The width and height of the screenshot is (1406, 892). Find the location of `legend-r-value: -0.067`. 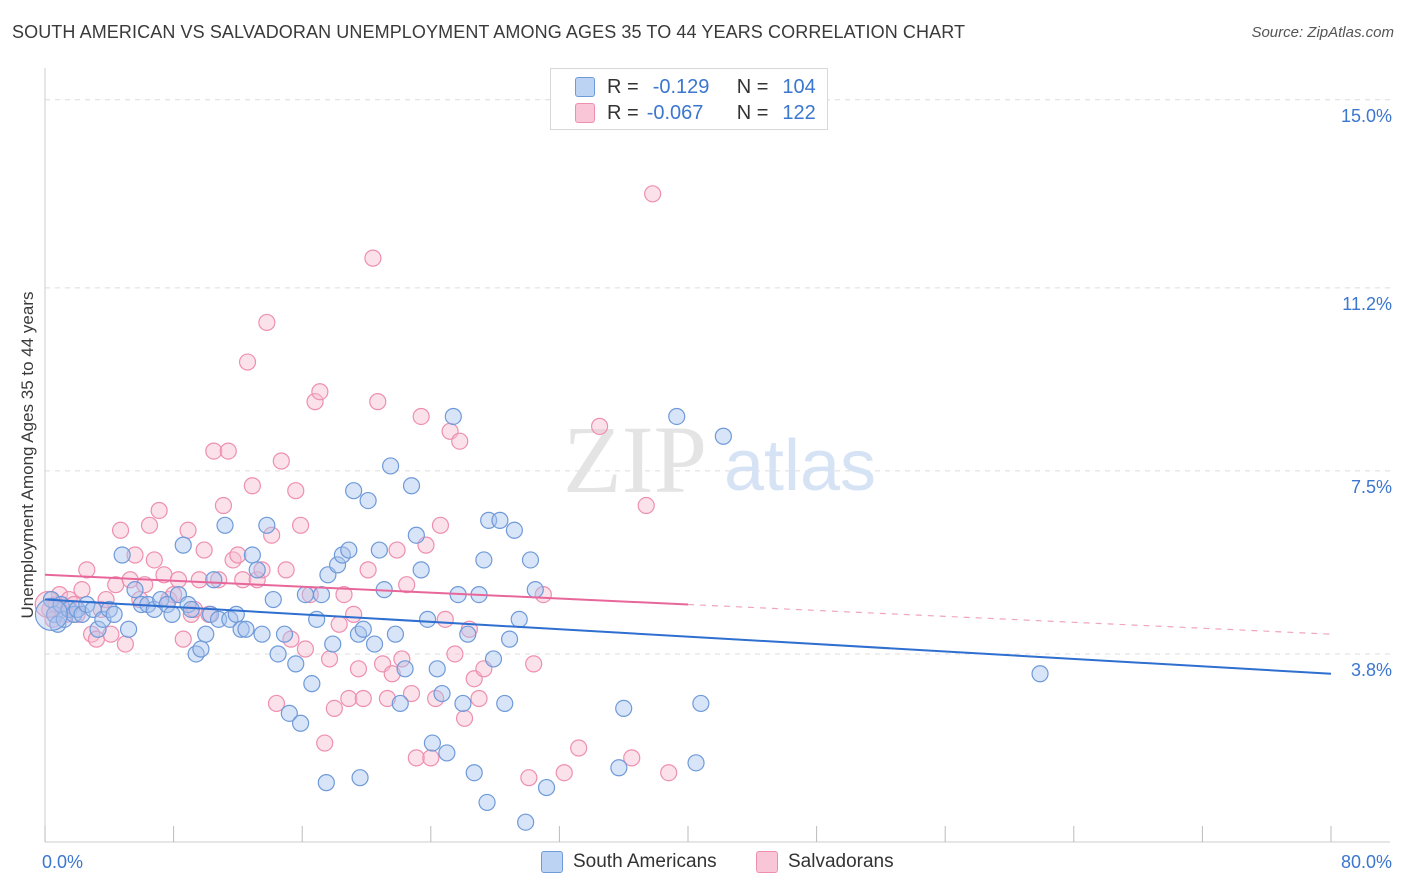

legend-r-value: -0.067 is located at coordinates (675, 112).